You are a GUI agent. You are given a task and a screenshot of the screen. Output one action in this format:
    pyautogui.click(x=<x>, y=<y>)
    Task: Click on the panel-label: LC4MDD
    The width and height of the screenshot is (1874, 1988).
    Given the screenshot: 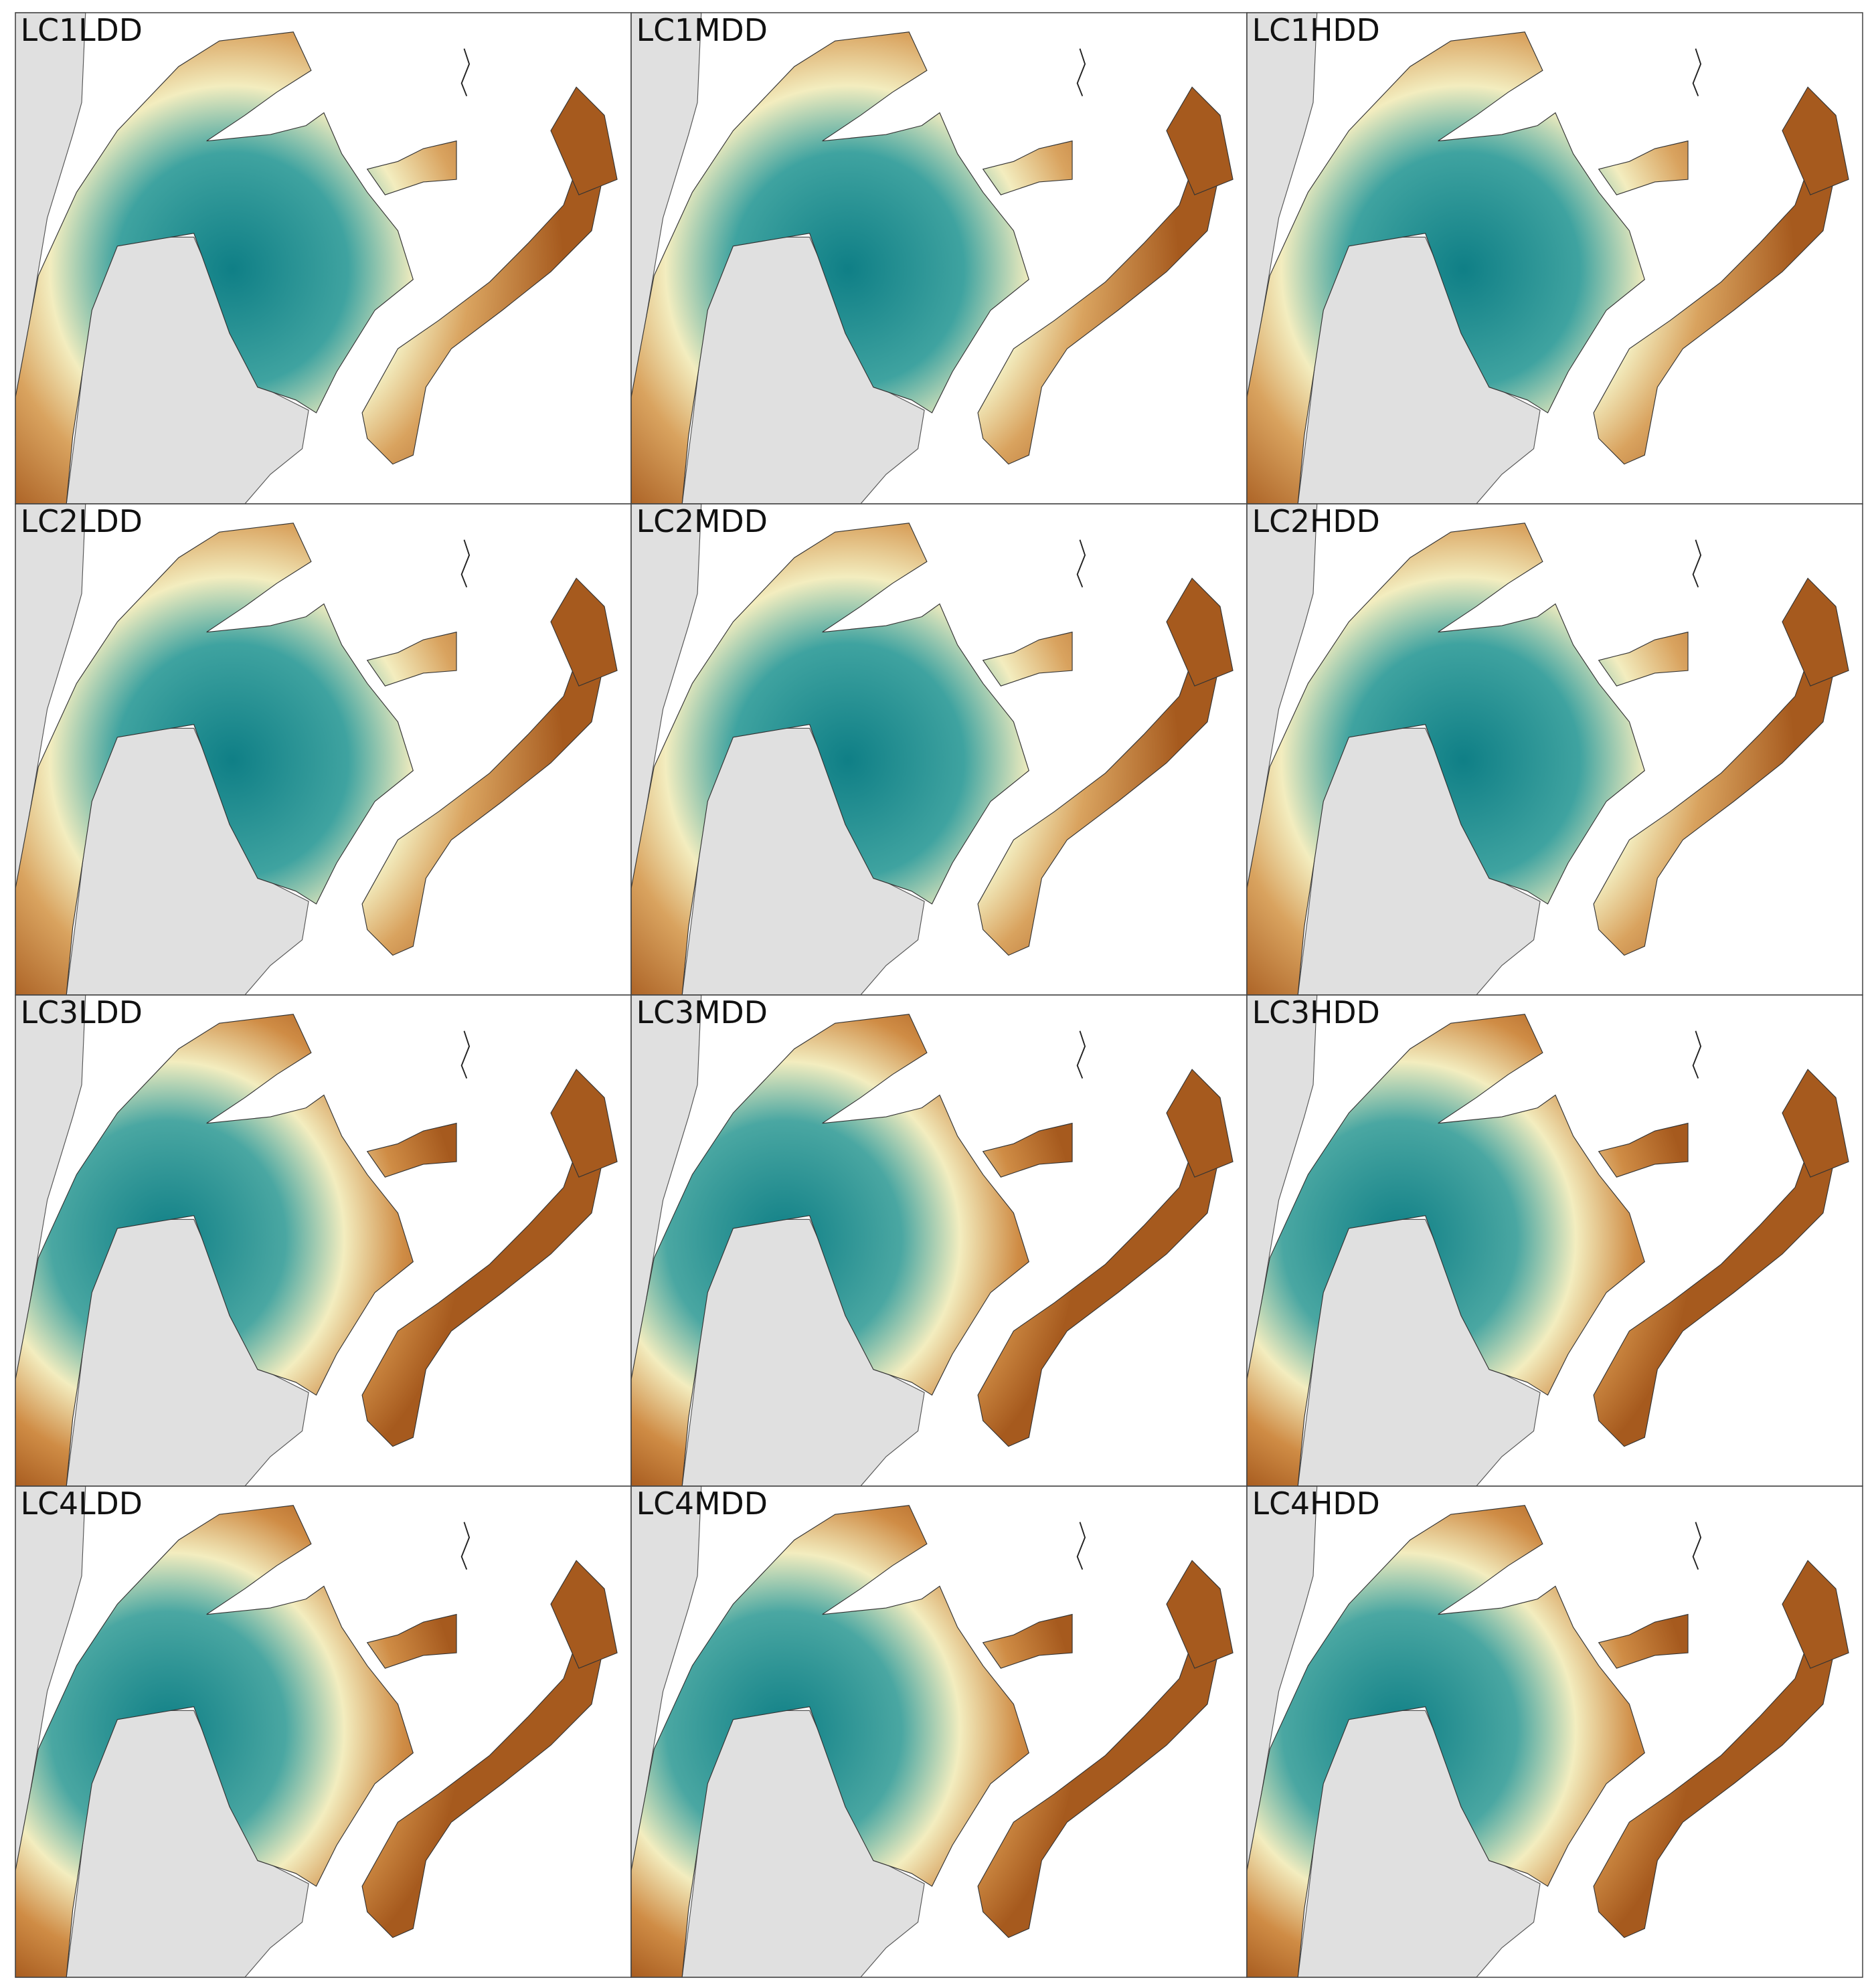 What is the action you would take?
    pyautogui.click(x=702, y=1504)
    